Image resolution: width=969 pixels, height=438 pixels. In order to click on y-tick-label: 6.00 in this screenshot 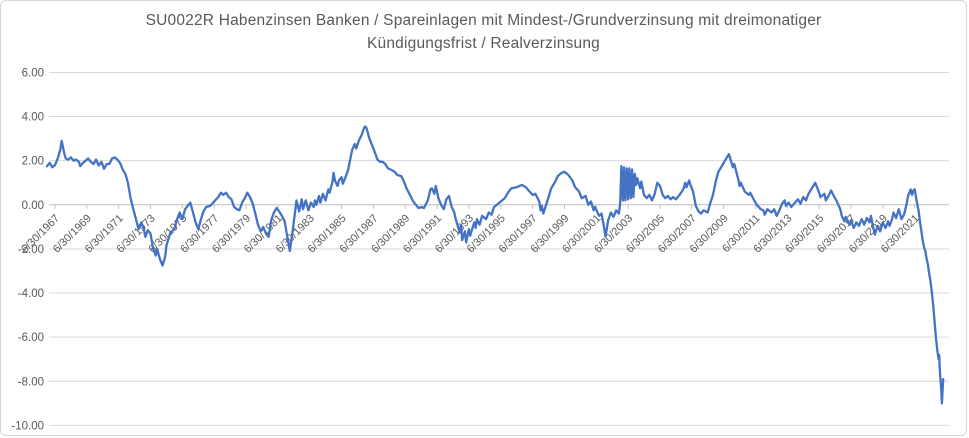, I will do `click(33, 73)`.